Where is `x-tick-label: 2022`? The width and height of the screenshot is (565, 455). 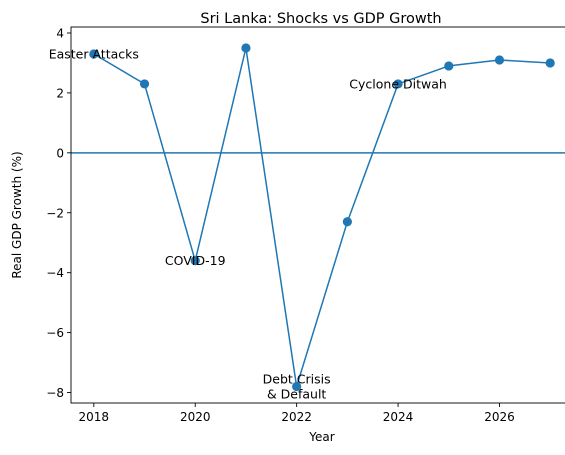 x-tick-label: 2022 is located at coordinates (296, 417).